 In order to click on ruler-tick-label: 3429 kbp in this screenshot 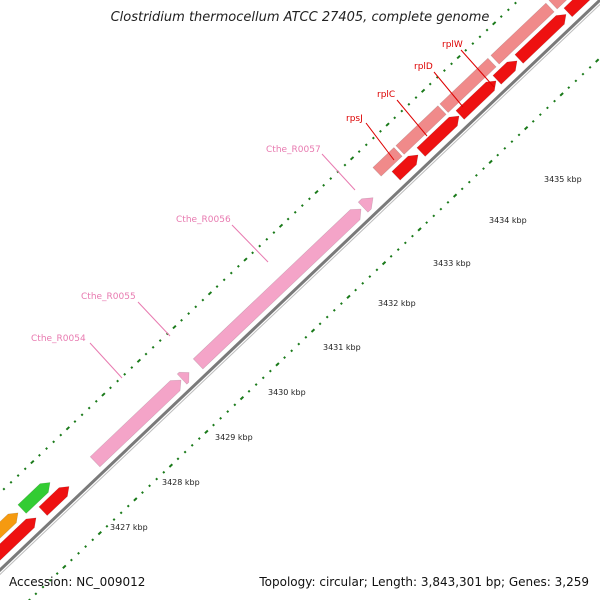, I will do `click(234, 437)`.